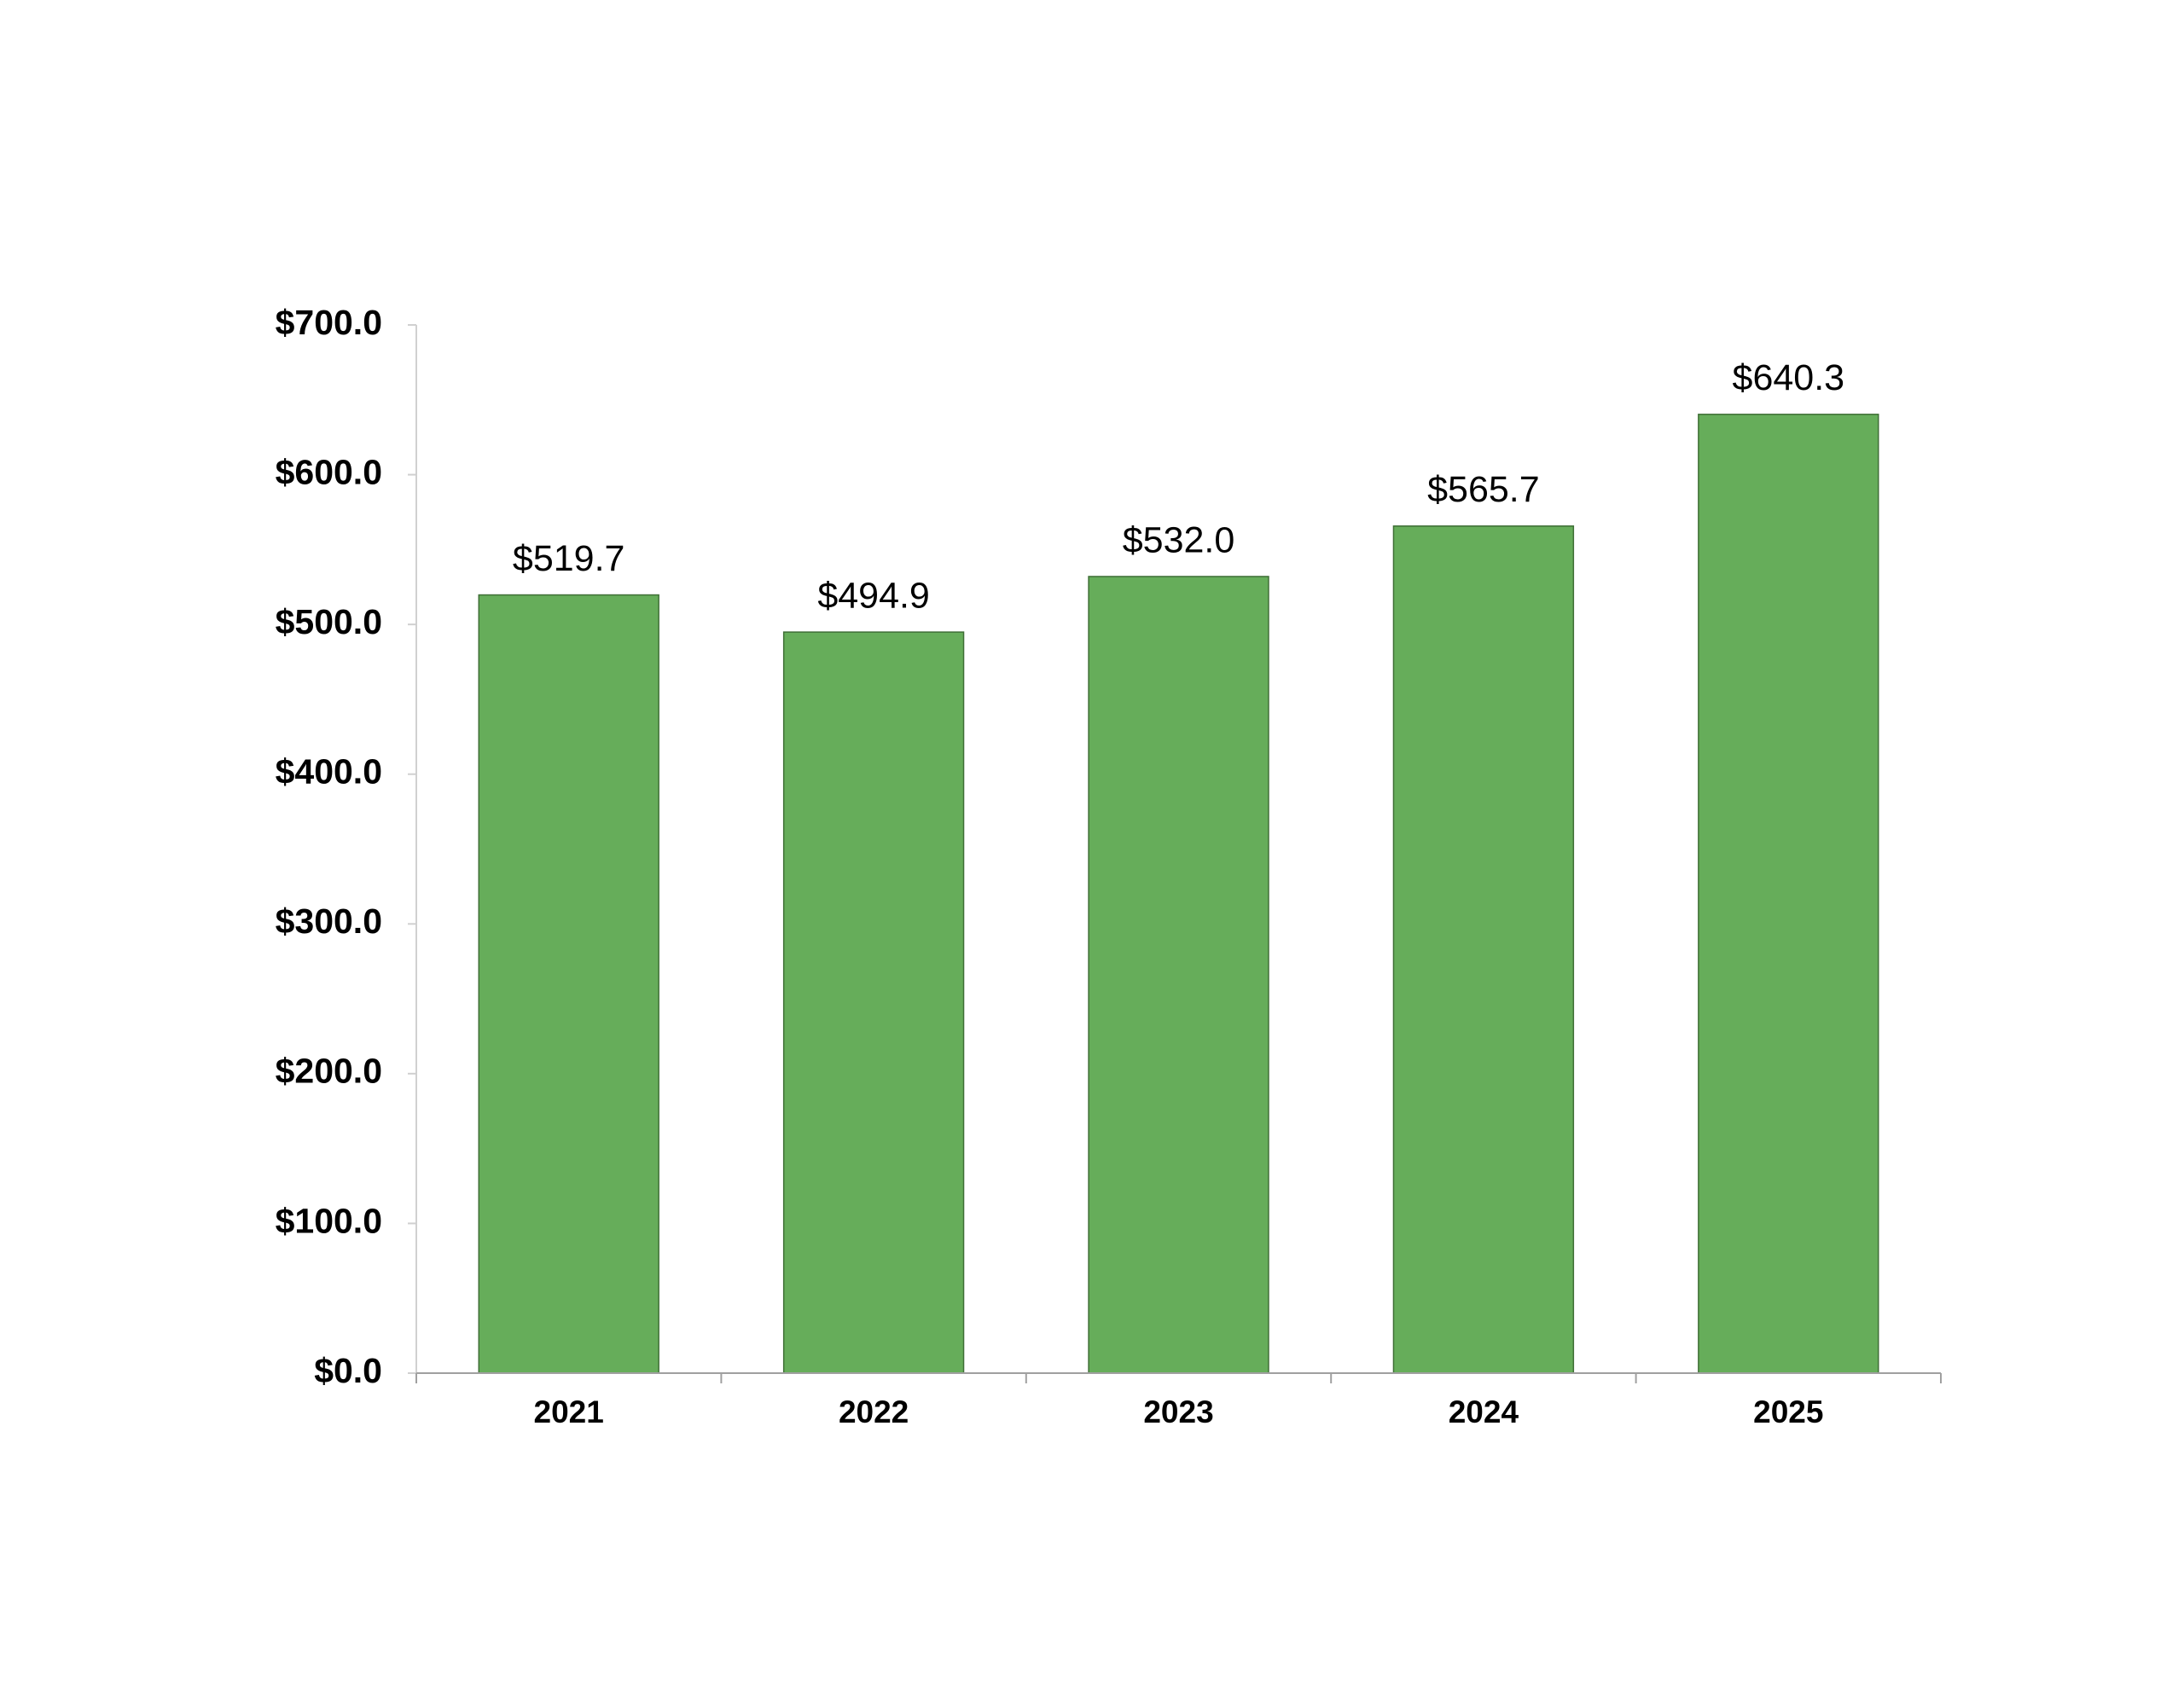  Describe the element at coordinates (329, 921) in the screenshot. I see `y-tick-label: $300.0` at that location.